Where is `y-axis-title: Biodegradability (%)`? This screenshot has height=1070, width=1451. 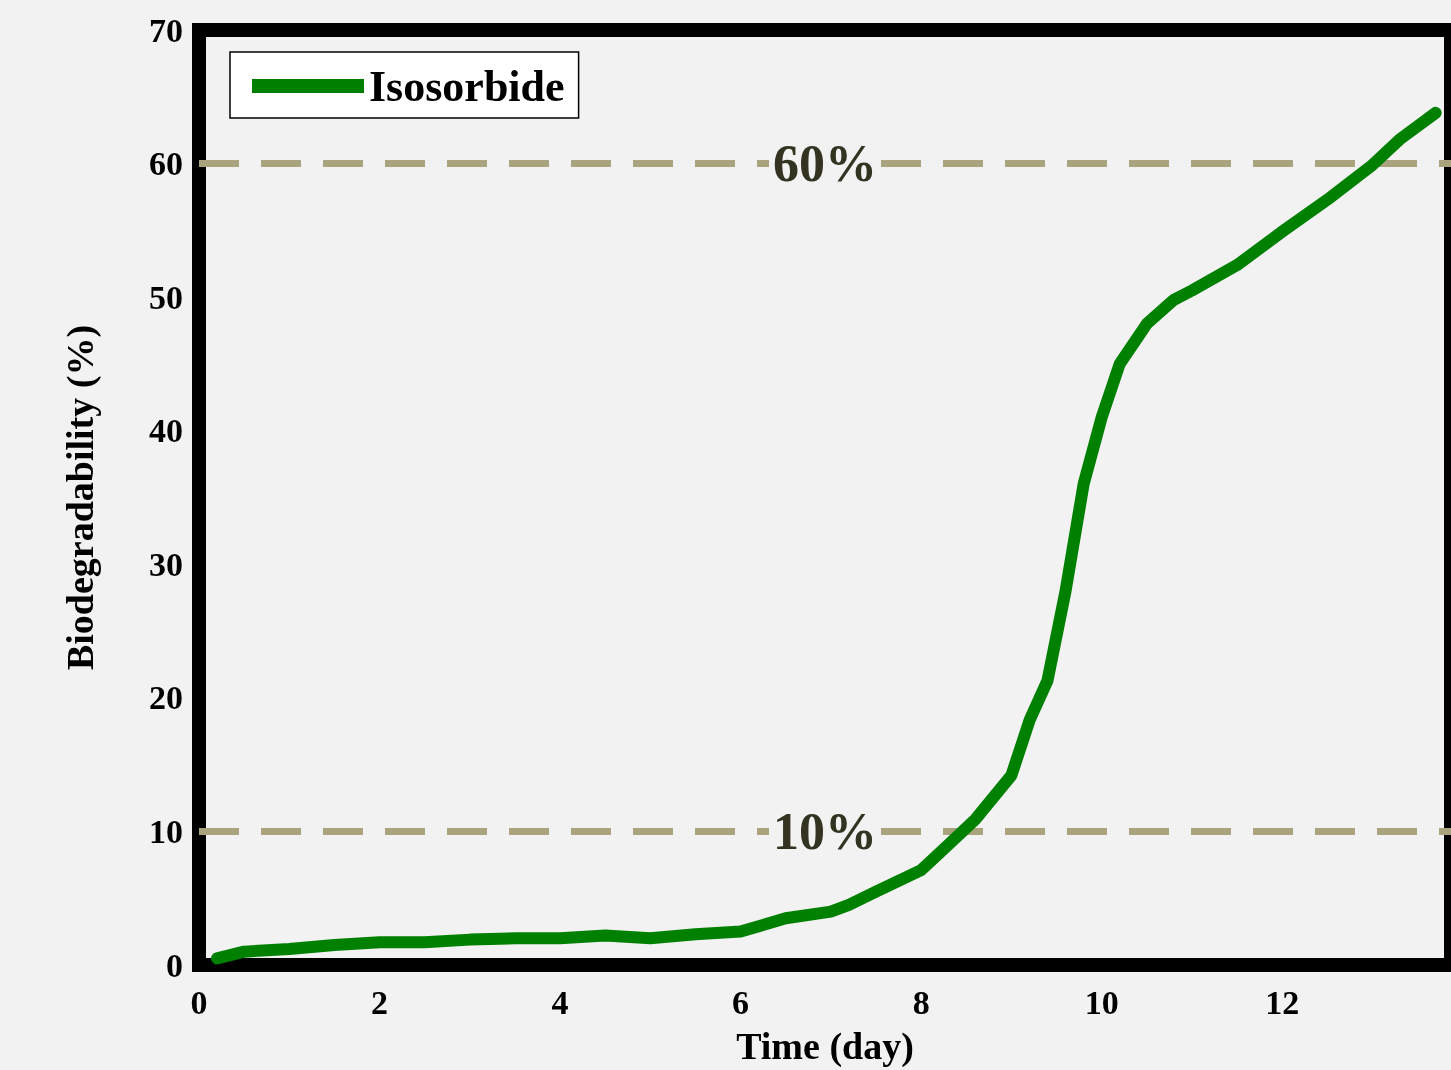 y-axis-title: Biodegradability (%) is located at coordinates (80, 497).